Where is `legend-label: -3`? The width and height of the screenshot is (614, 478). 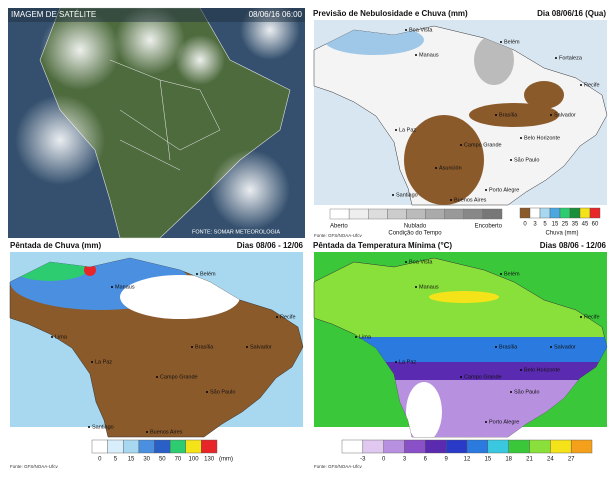 legend-label: -3 is located at coordinates (363, 460).